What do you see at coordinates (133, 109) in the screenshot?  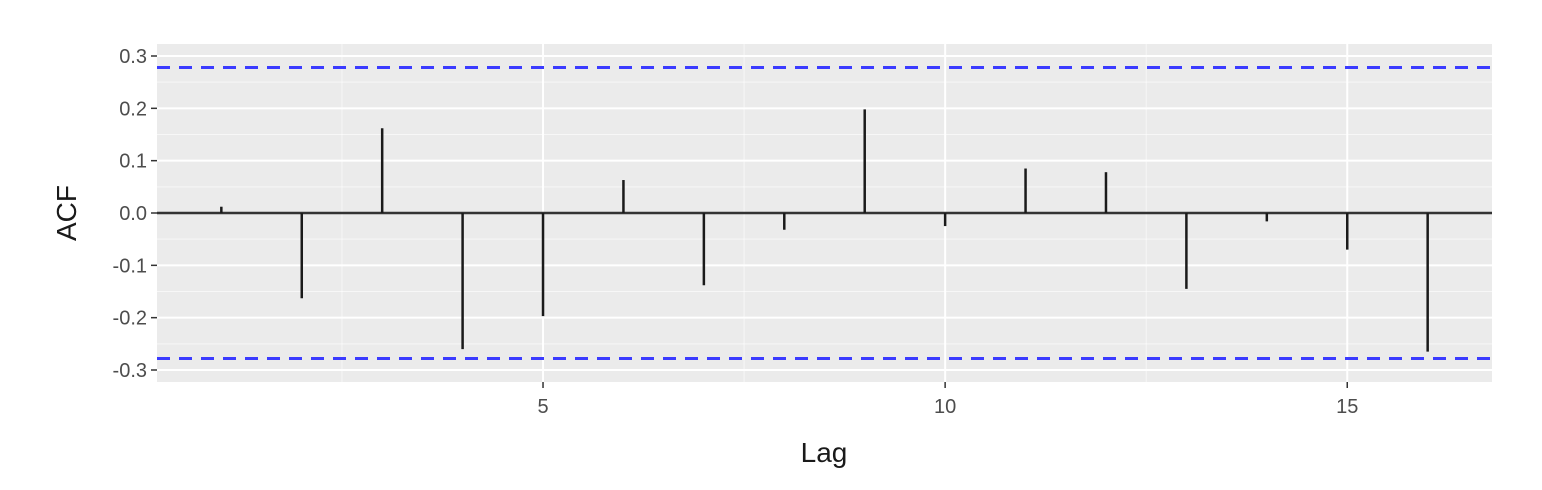 I see `y-tick-label: 0.2` at bounding box center [133, 109].